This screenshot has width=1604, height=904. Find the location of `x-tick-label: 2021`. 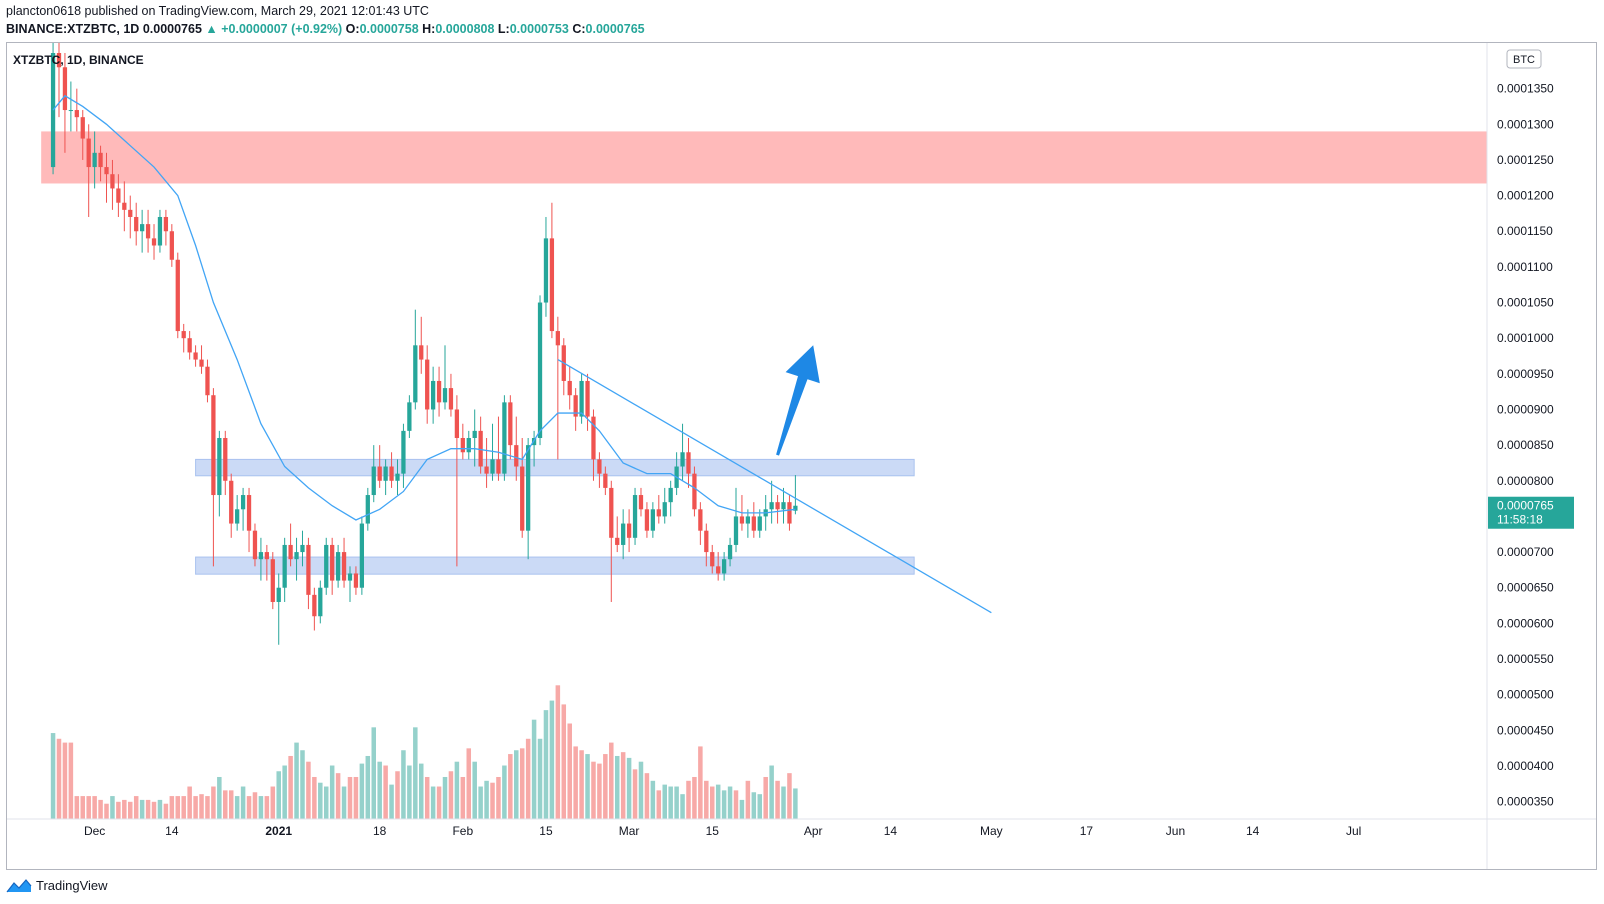

x-tick-label: 2021 is located at coordinates (278, 831).